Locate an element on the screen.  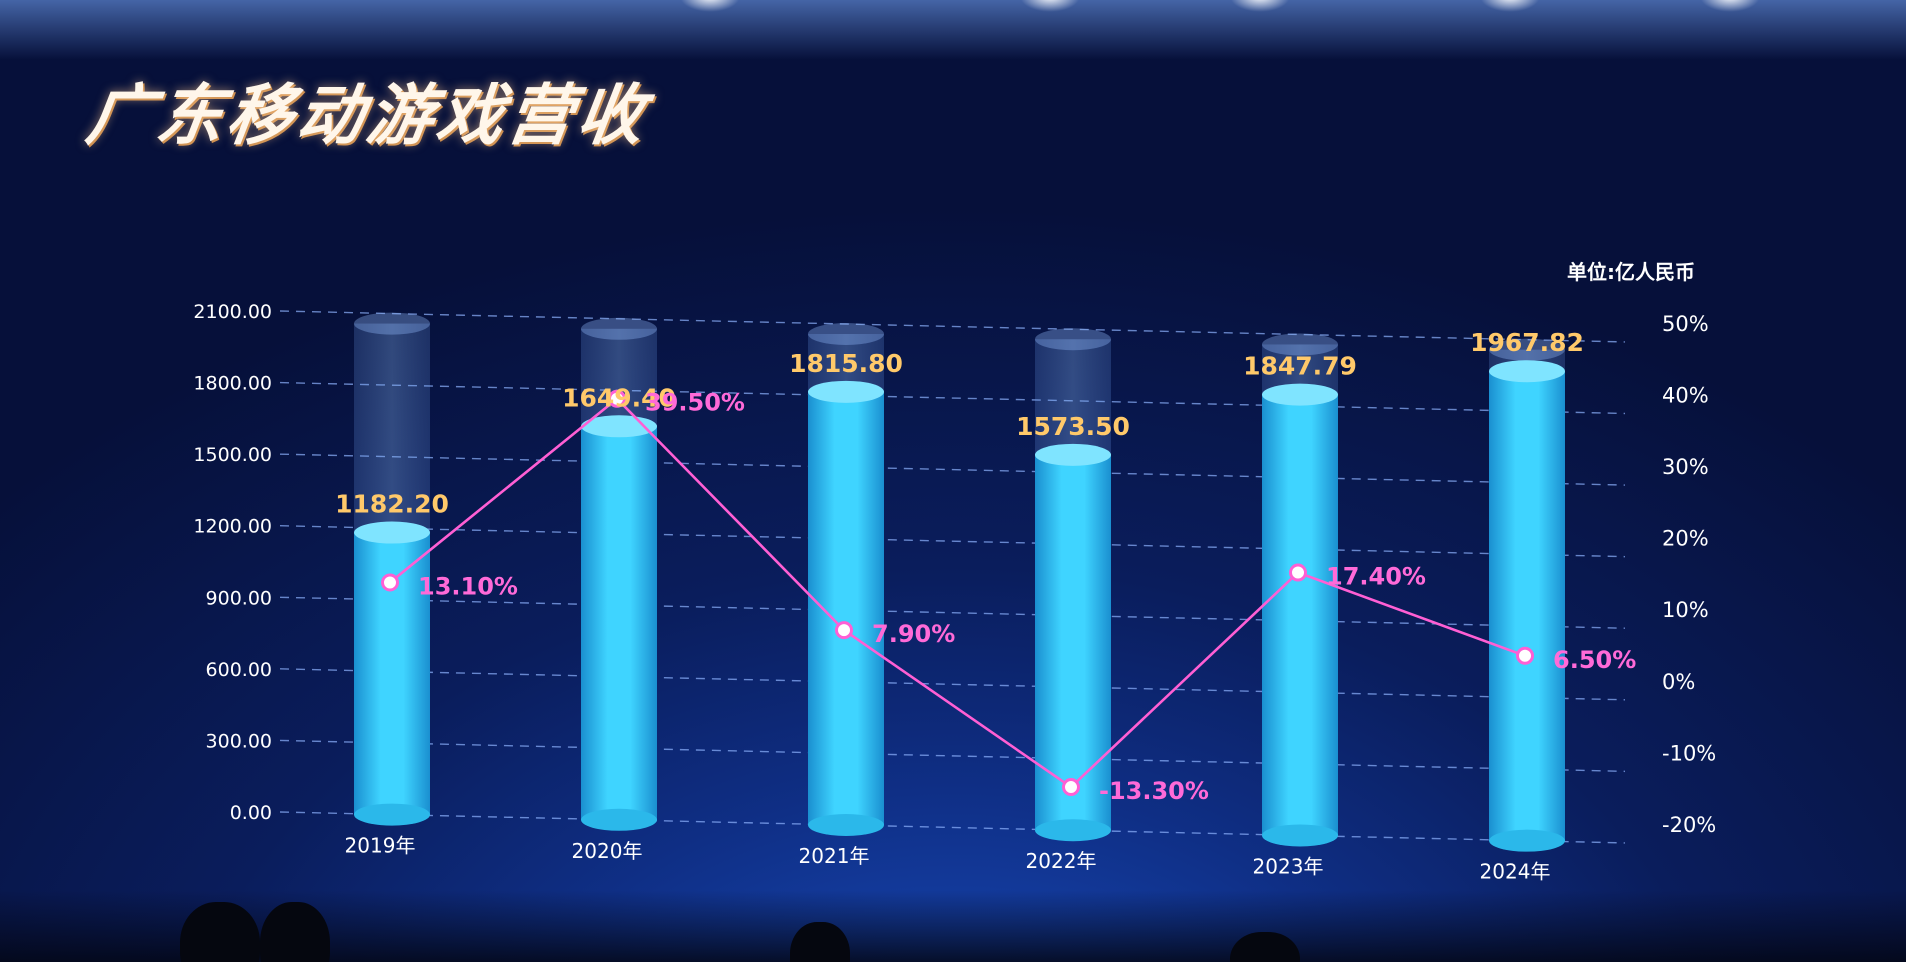
growth-label: 6.50% is located at coordinates (1594, 660).